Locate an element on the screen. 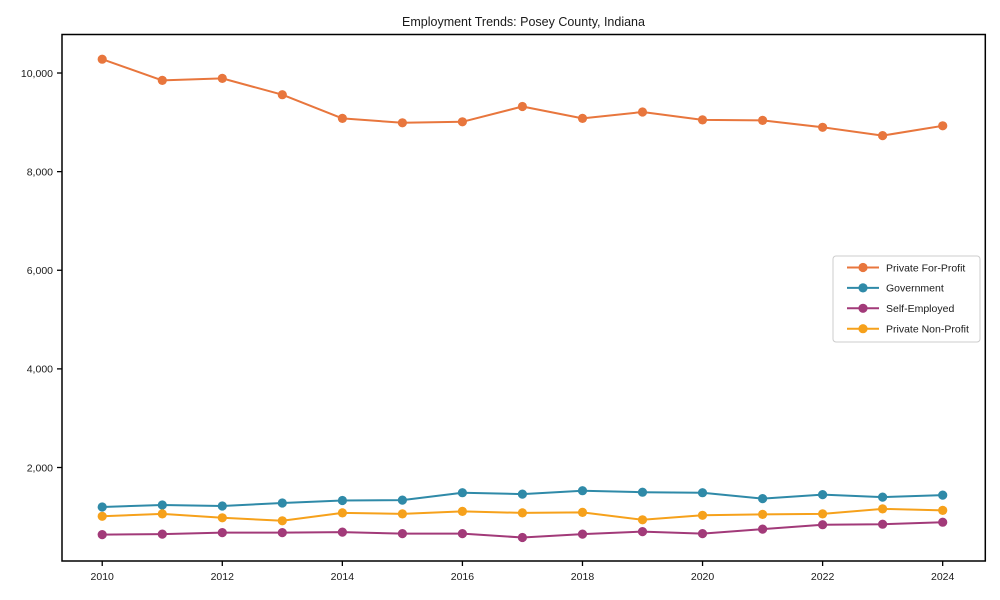 This screenshot has width=1000, height=600. legend-marker-self-employed is located at coordinates (863, 308).